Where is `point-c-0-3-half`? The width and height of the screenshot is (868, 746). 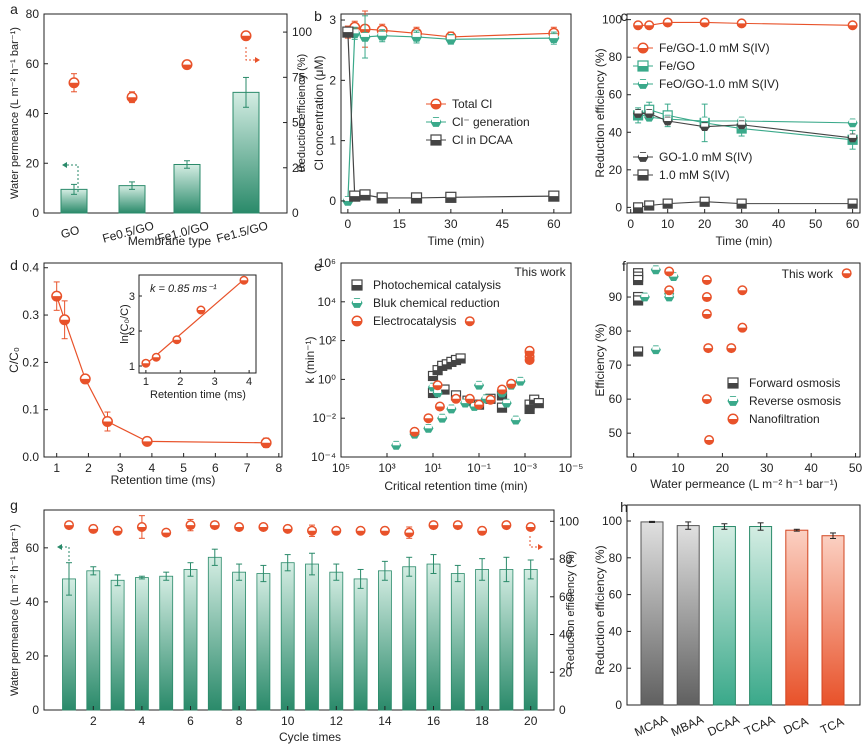 point-c-0-3-half is located at coordinates (705, 20).